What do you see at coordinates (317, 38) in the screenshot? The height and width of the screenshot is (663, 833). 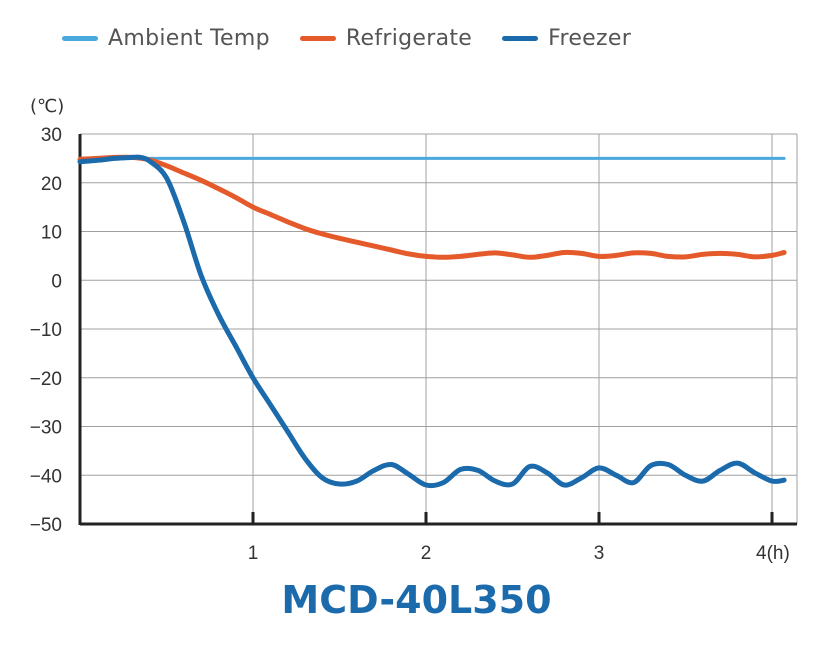 I see `legend-swatch-refrigerate` at bounding box center [317, 38].